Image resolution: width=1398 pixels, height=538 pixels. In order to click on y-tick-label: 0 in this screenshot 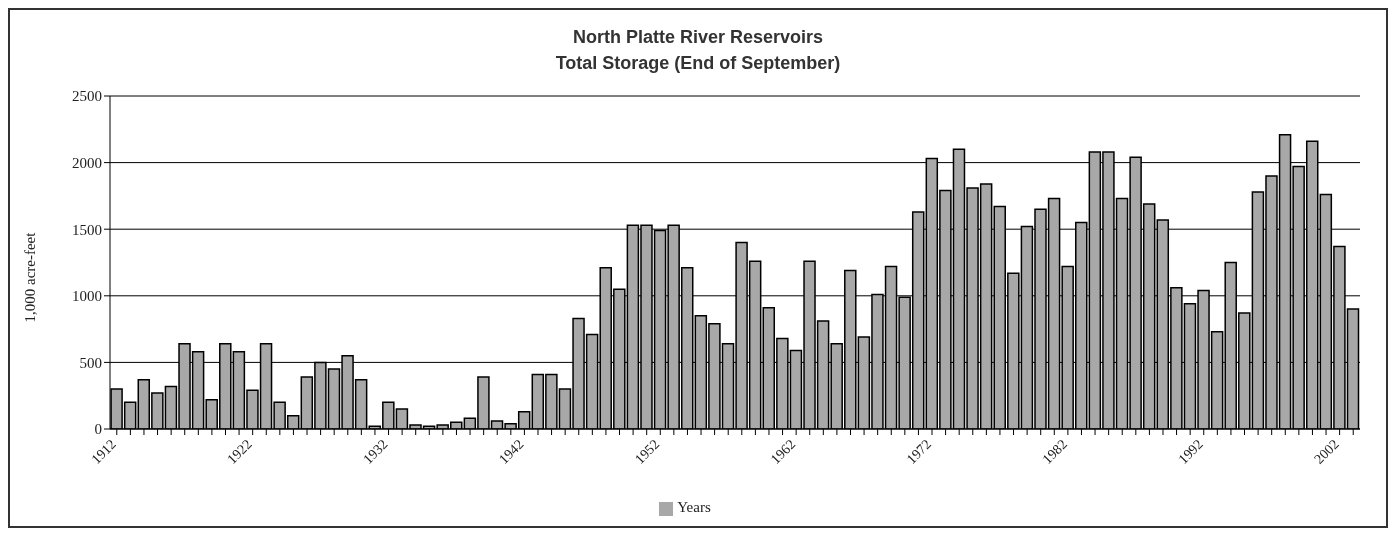, I will do `click(98, 429)`.